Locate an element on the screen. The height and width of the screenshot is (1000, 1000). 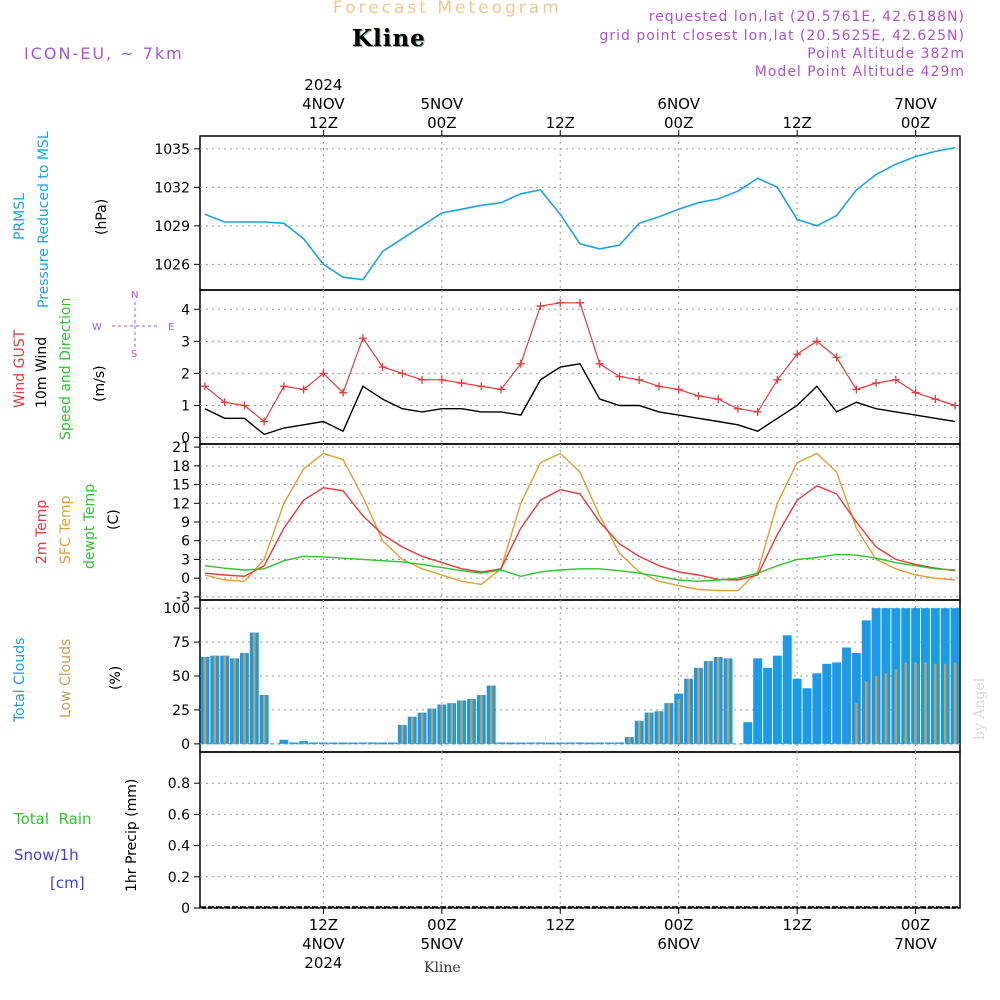
time-label-bottom: 5NOV is located at coordinates (442, 944).